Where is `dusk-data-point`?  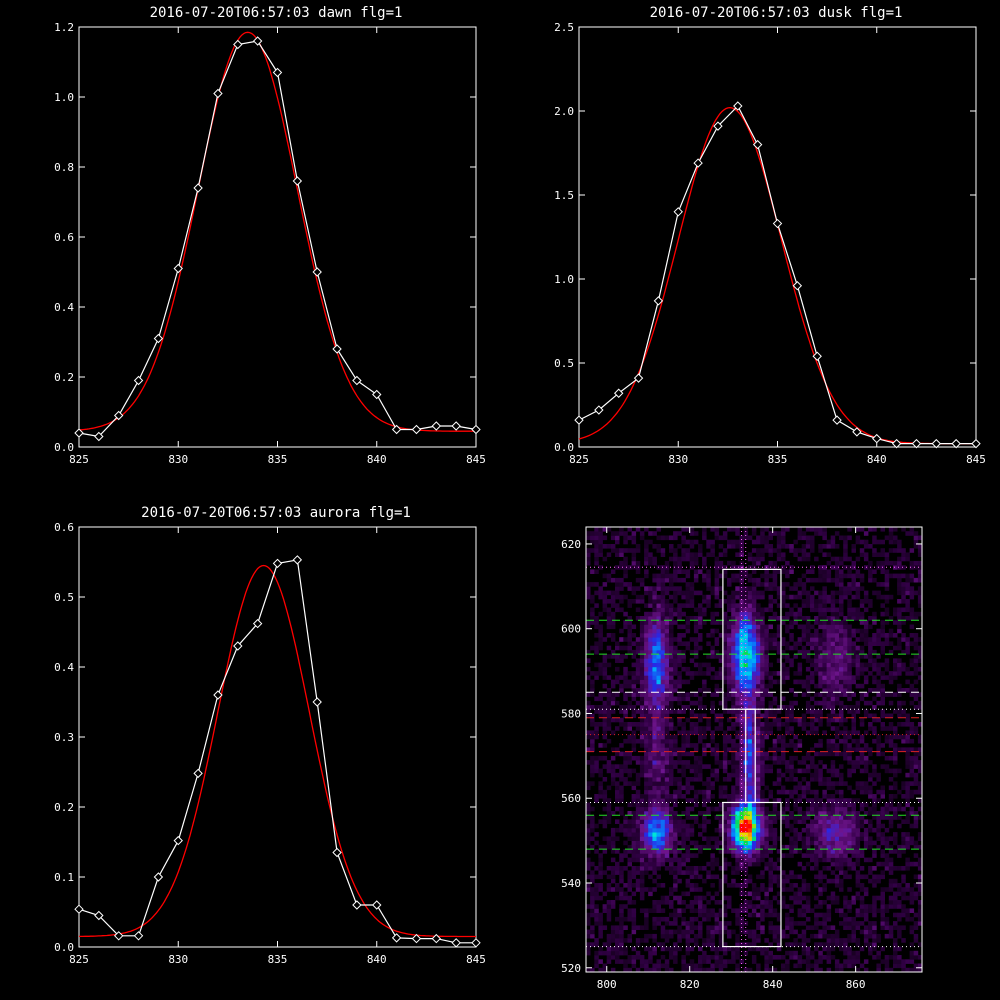 dusk-data-point is located at coordinates (797, 286).